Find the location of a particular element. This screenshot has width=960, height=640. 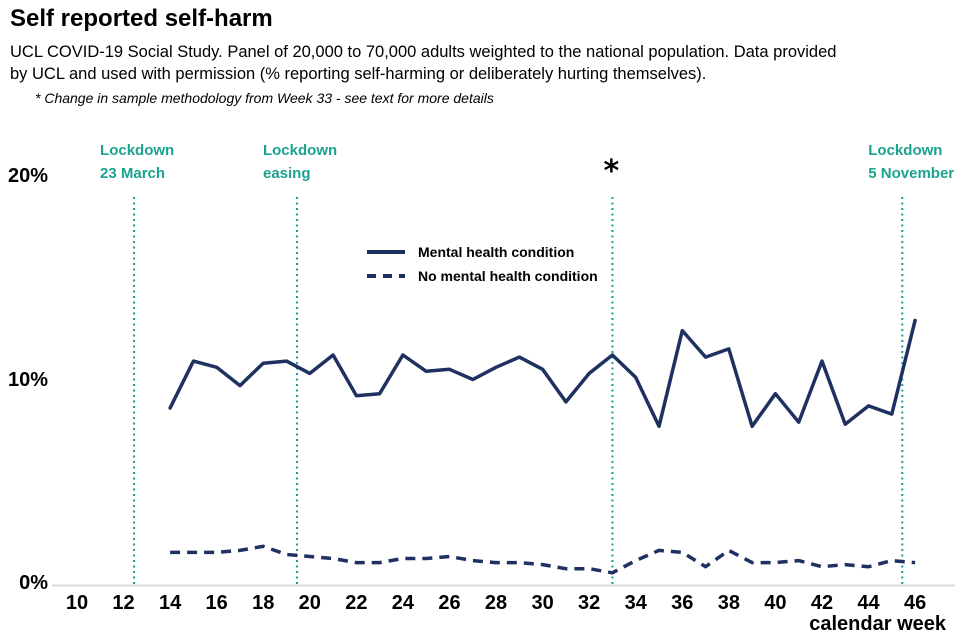

lockdown-label-1: Lockdown easing is located at coordinates (300, 162).